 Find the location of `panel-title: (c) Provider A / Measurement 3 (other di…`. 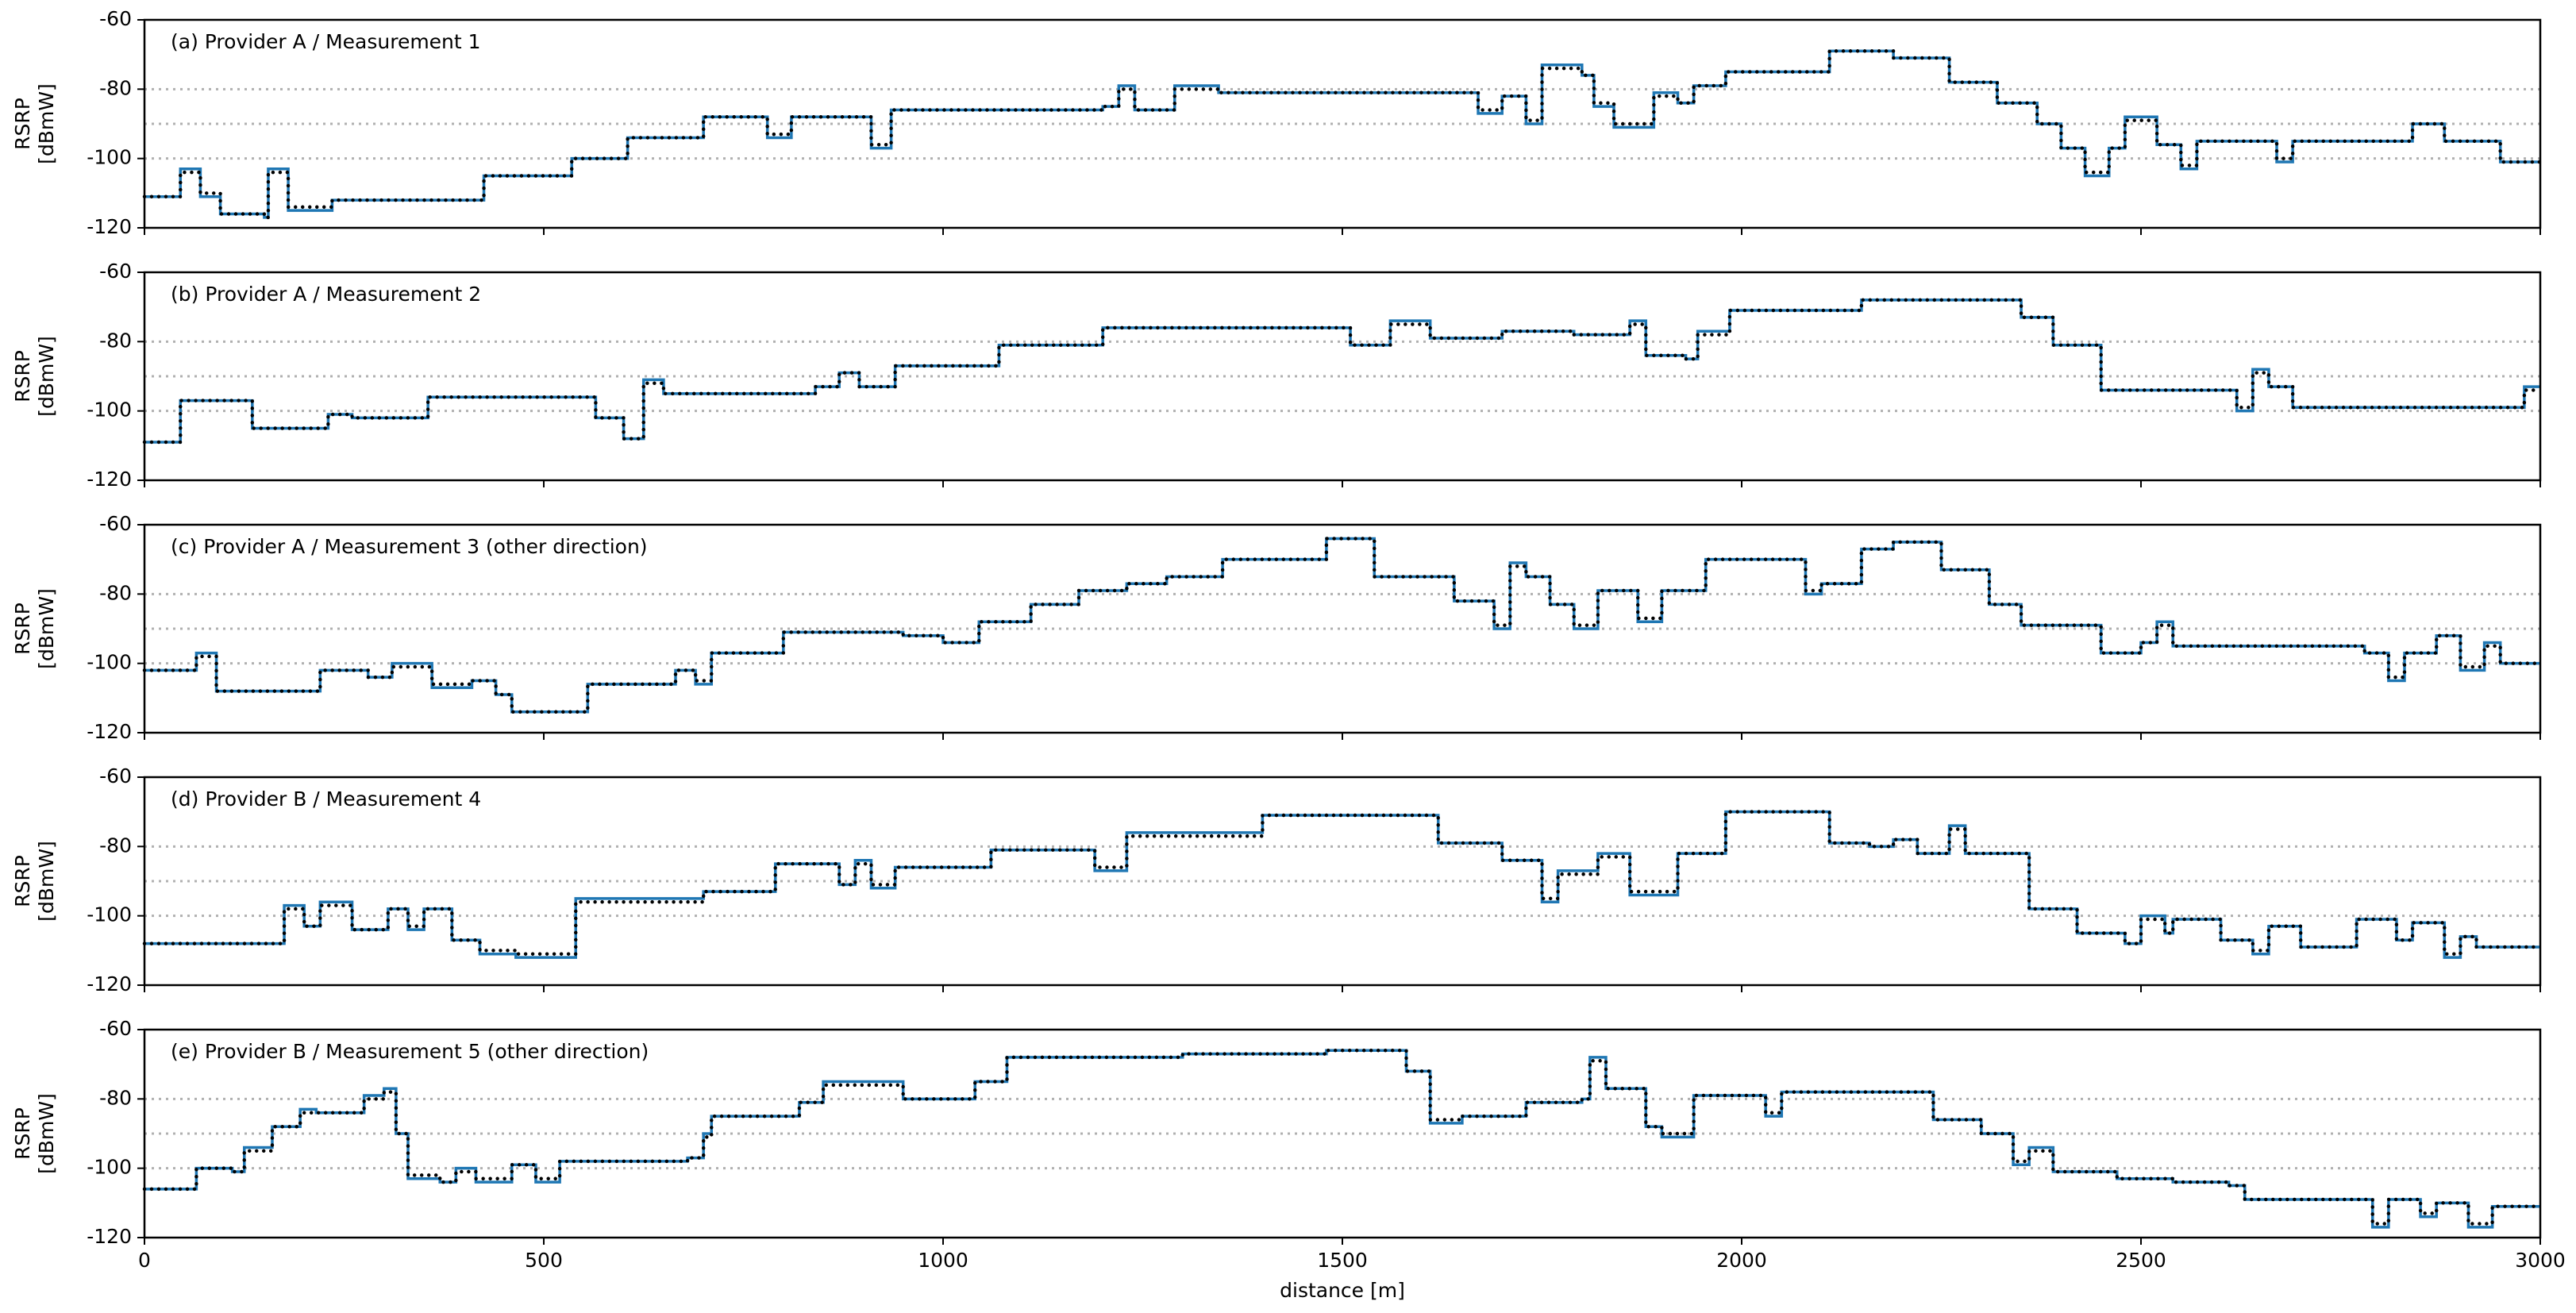

panel-title: (c) Provider A / Measurement 3 (other di… is located at coordinates (409, 546).